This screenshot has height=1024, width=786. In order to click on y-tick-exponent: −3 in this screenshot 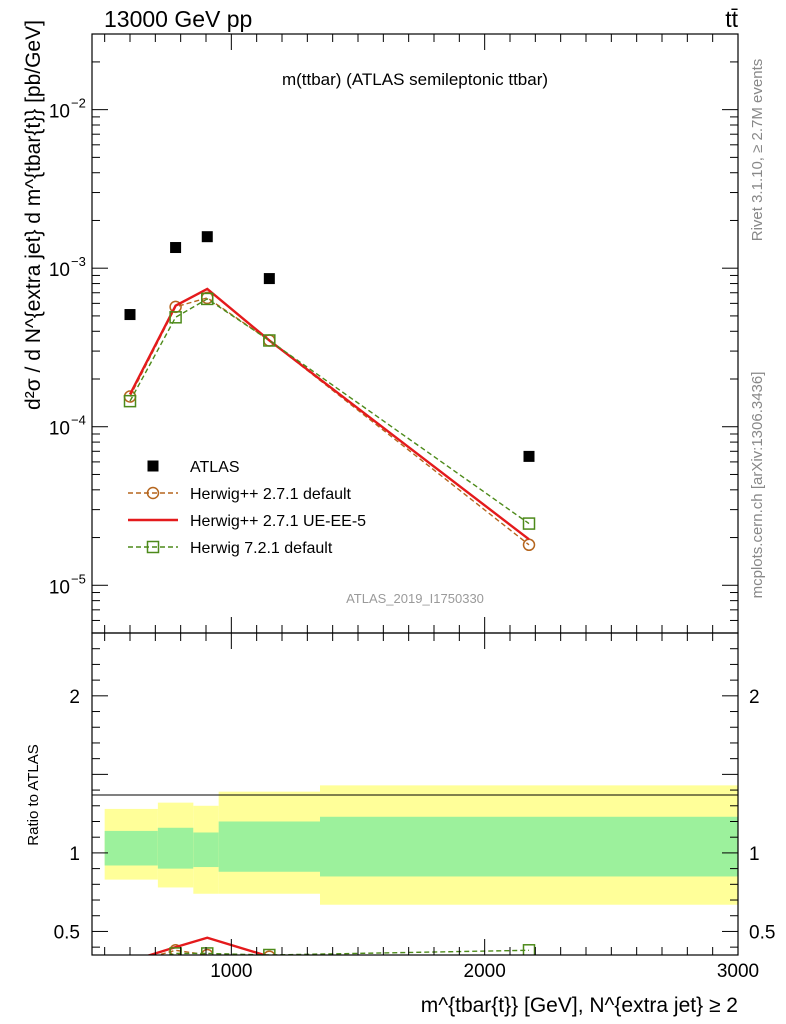, I will do `click(78, 261)`.